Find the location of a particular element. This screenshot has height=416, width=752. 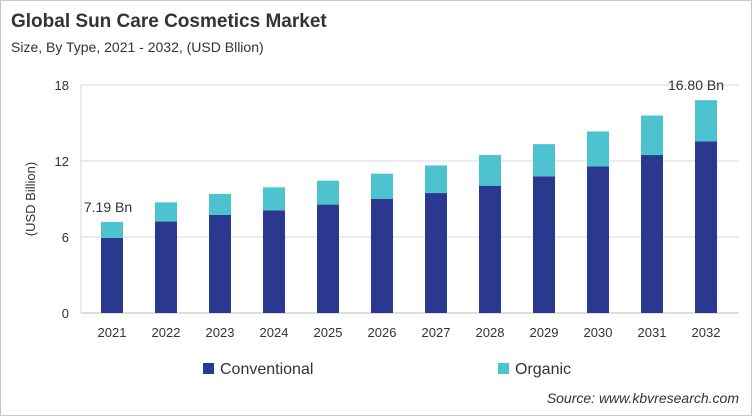

x-tick-label: 2023 is located at coordinates (220, 332).